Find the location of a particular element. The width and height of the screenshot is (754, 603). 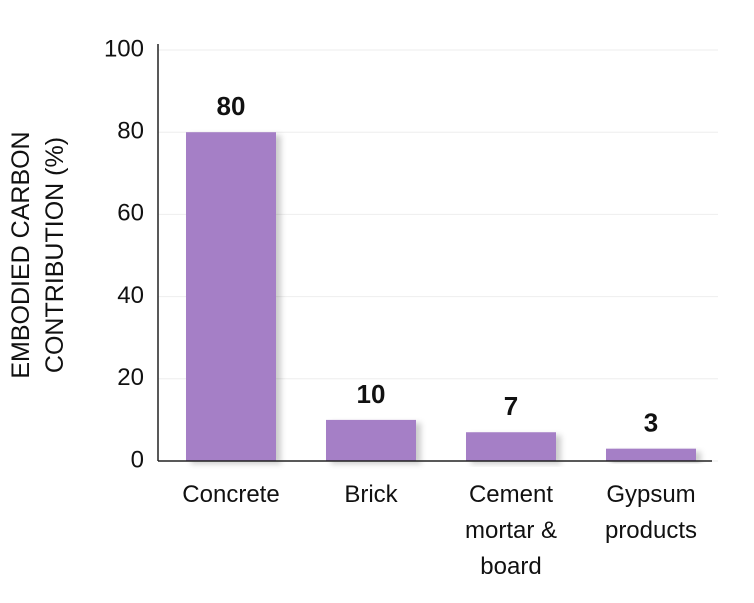

value-label: 3 is located at coordinates (651, 423).